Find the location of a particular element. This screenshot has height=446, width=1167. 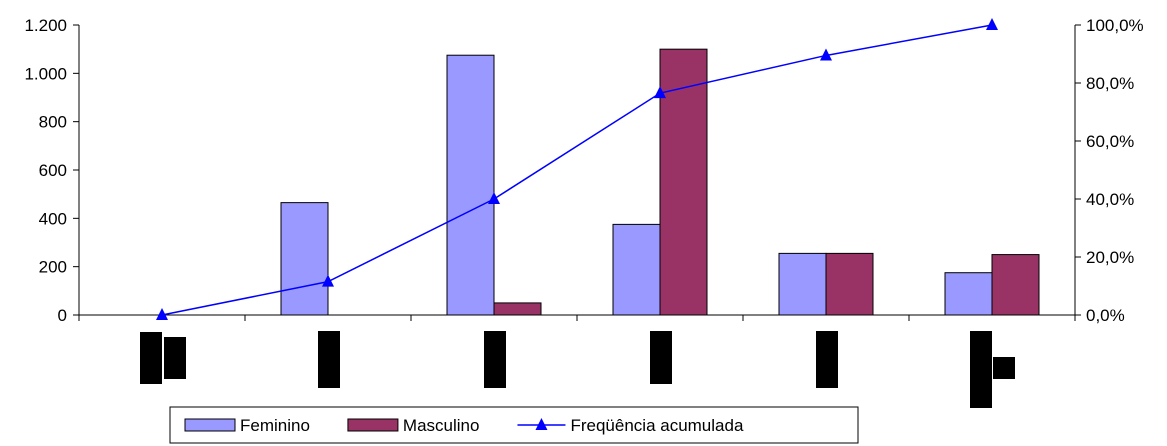

y-right-tick-label: 0,0% is located at coordinates (1105, 315).